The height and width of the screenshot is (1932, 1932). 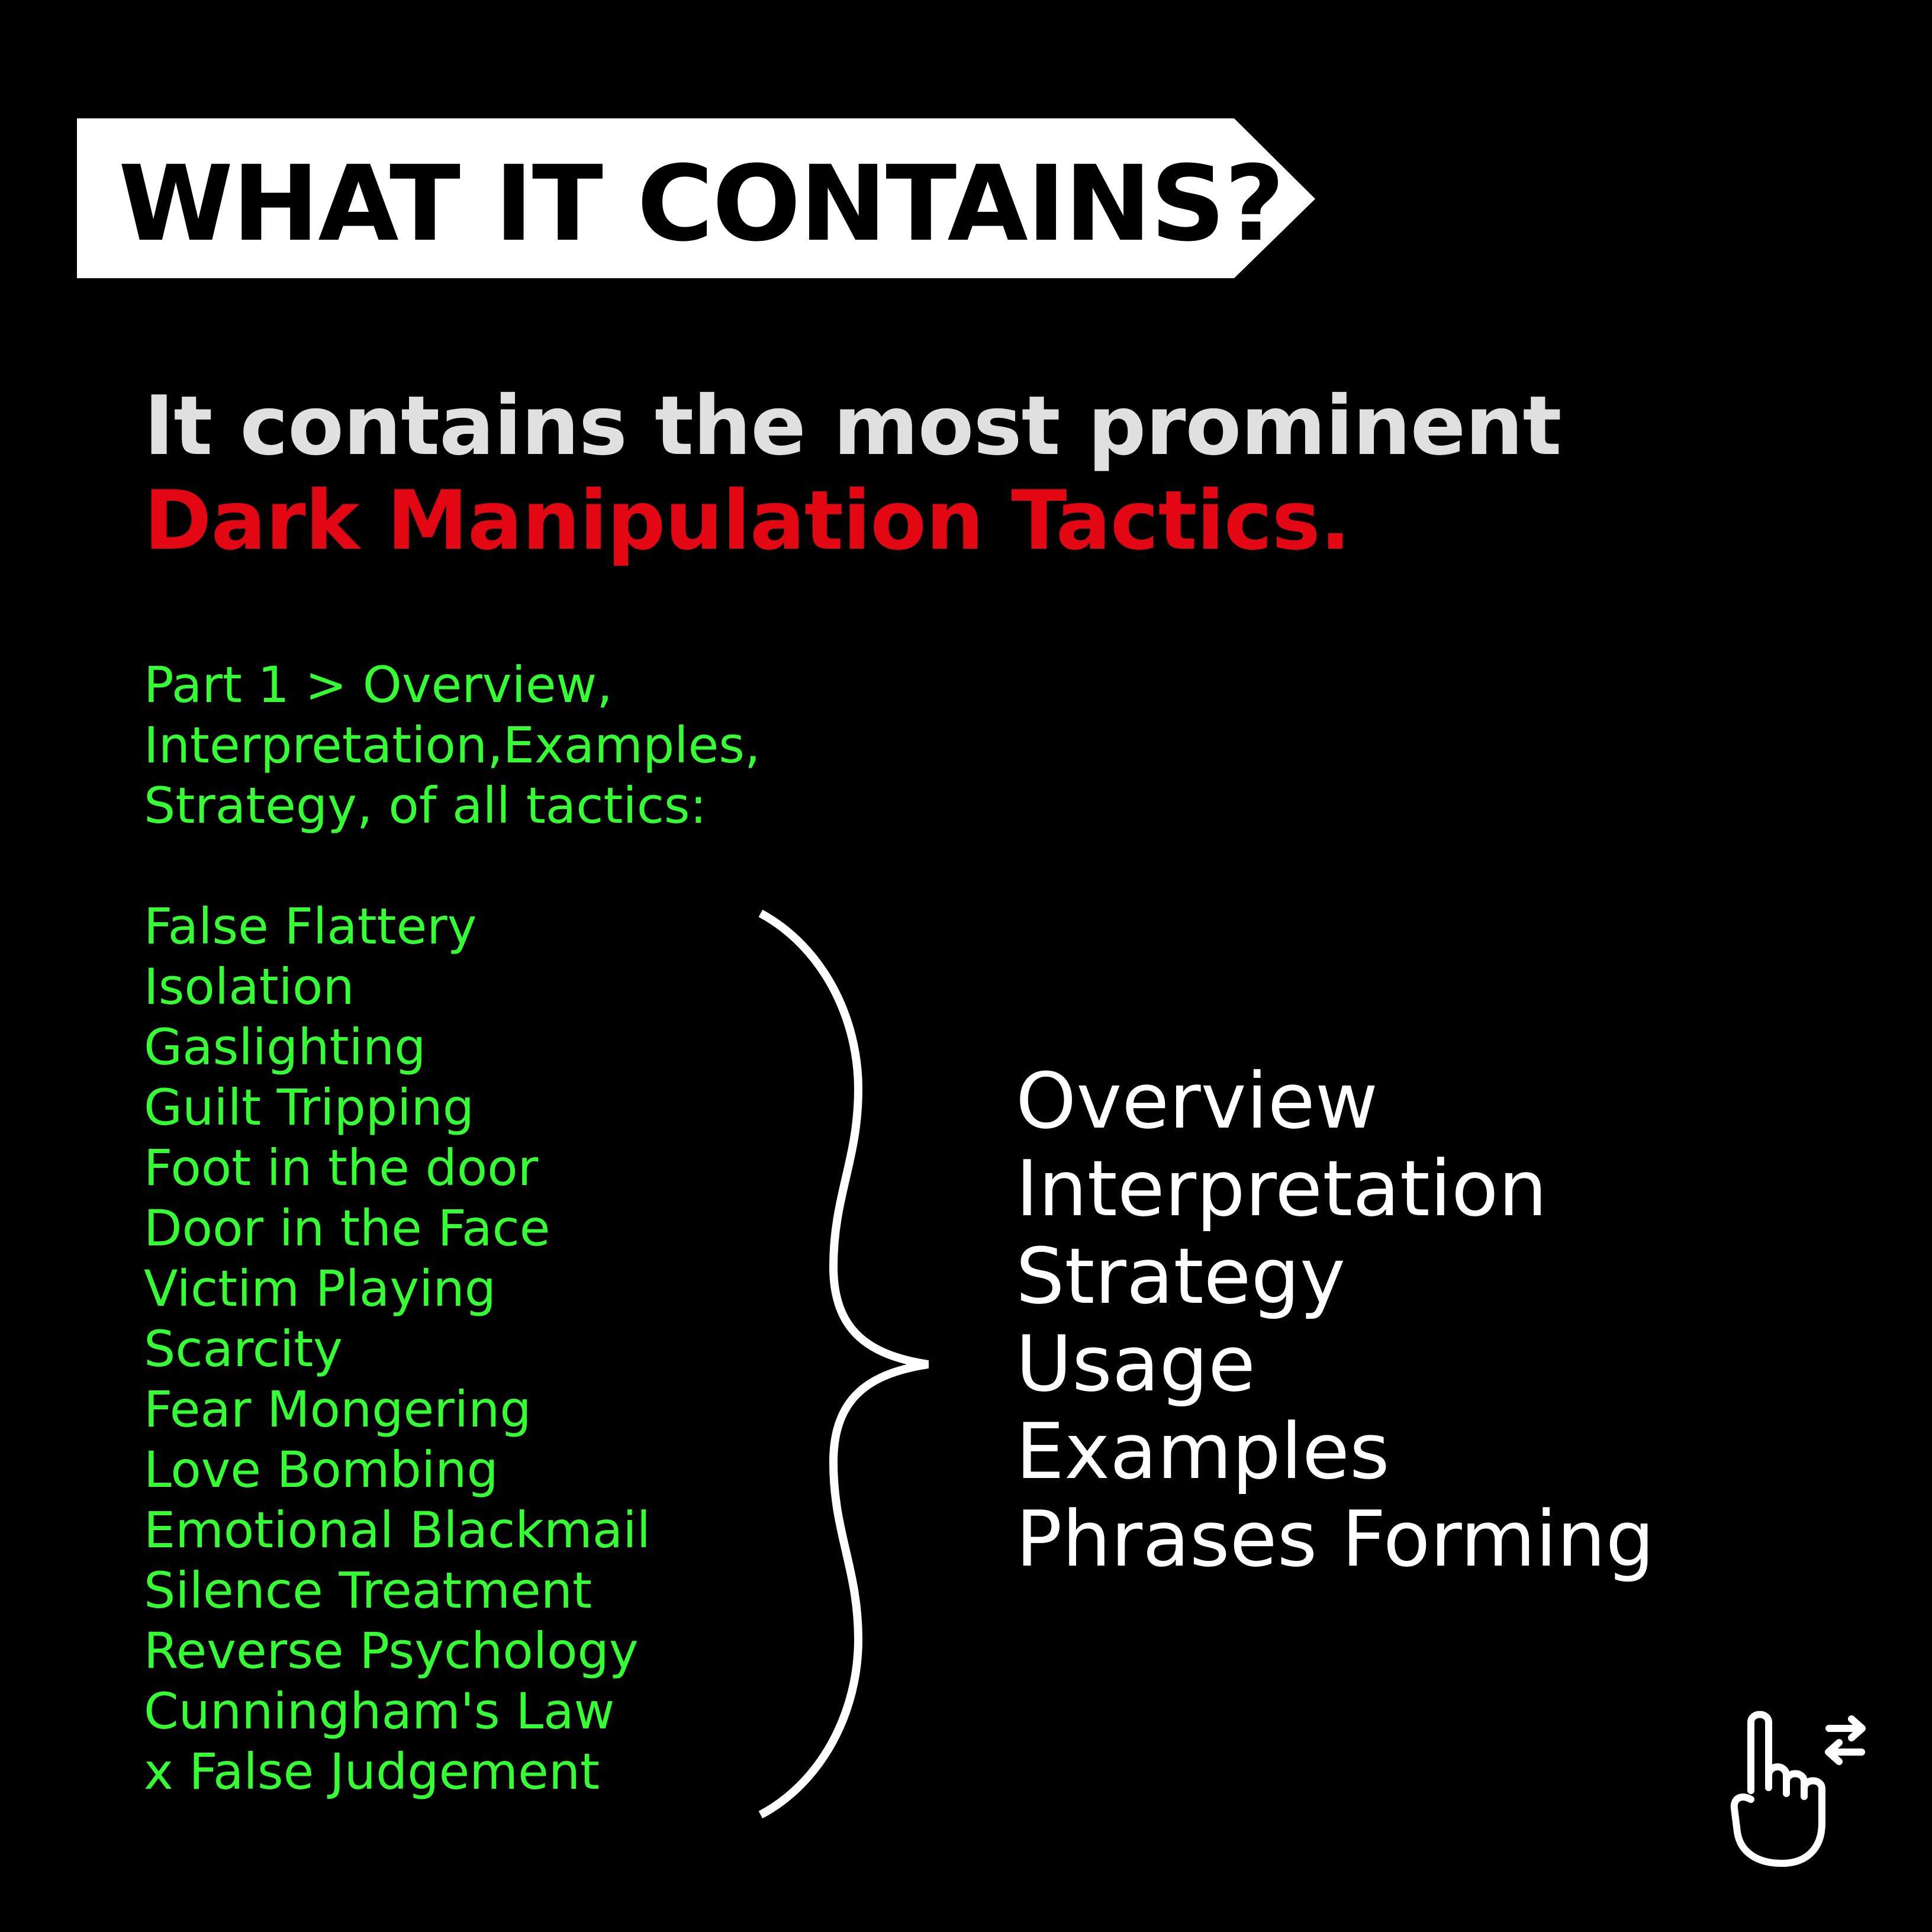 What do you see at coordinates (341, 1168) in the screenshot?
I see `tactic-item: Foot in the door` at bounding box center [341, 1168].